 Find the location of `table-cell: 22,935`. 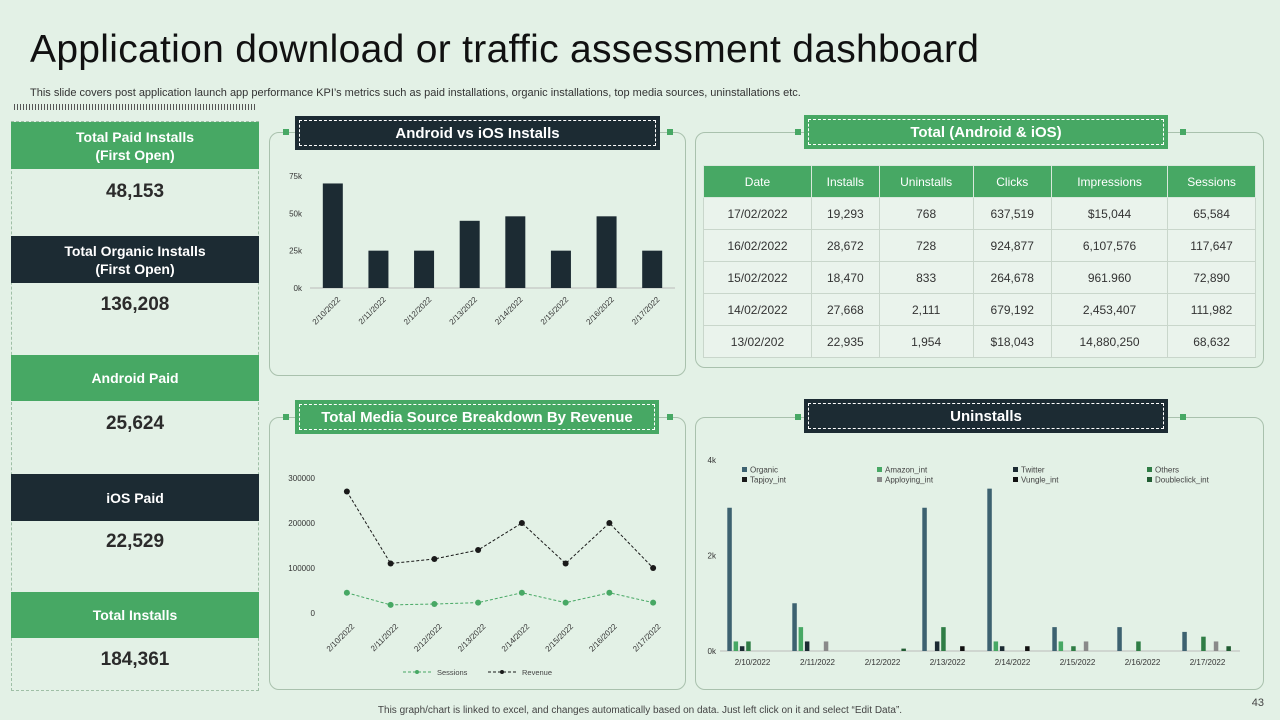

table-cell: 22,935 is located at coordinates (845, 341).